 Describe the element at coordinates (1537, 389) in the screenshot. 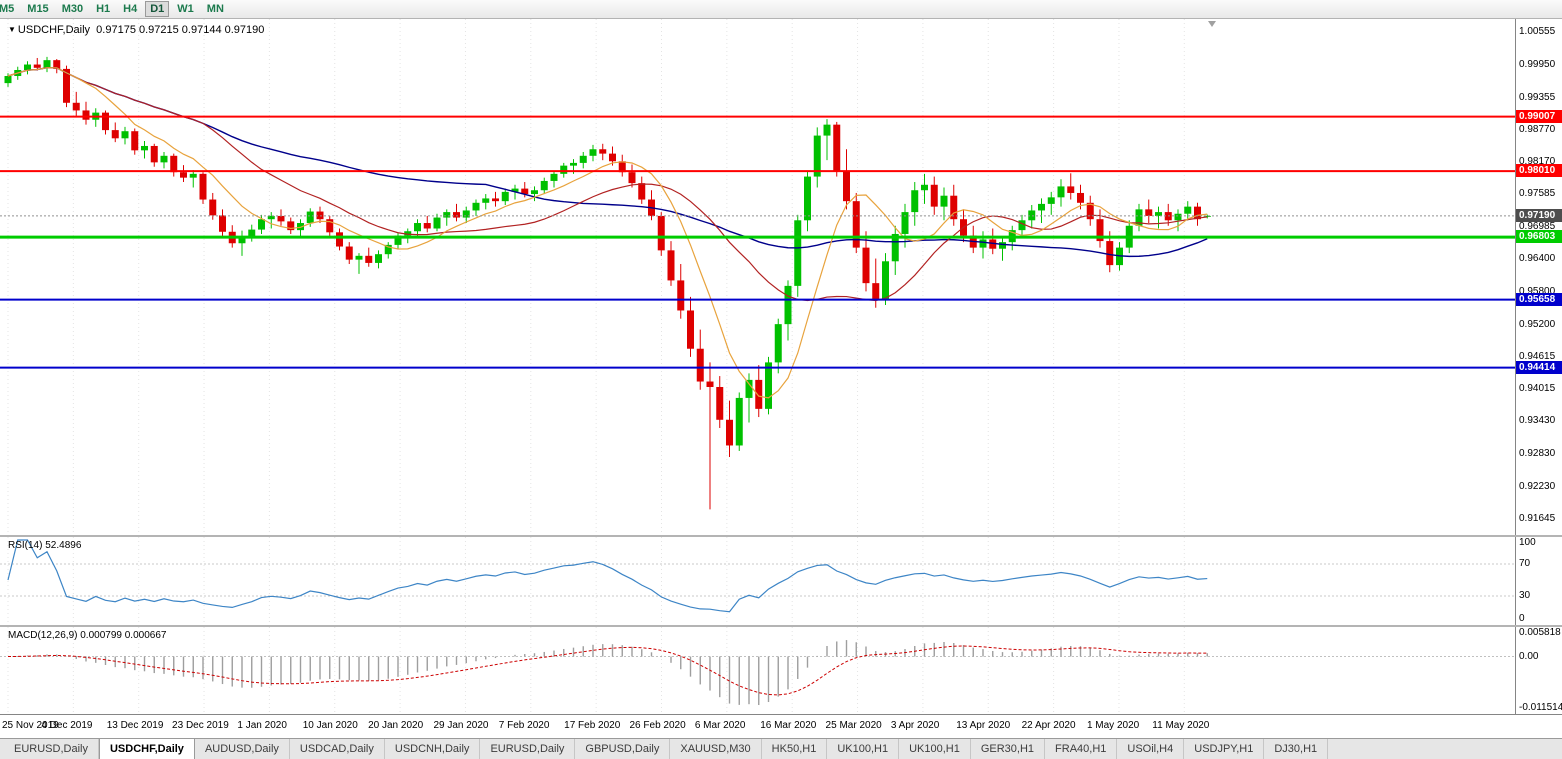

I see `price-axis-label: 0.94015` at that location.